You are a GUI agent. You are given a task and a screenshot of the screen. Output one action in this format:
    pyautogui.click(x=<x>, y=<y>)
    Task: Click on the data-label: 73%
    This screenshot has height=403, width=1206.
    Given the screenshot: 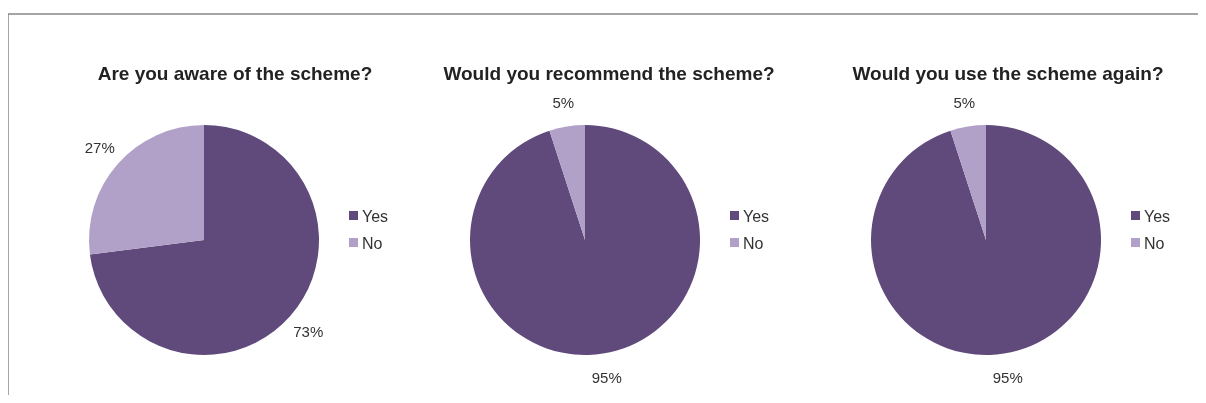 What is the action you would take?
    pyautogui.click(x=308, y=332)
    